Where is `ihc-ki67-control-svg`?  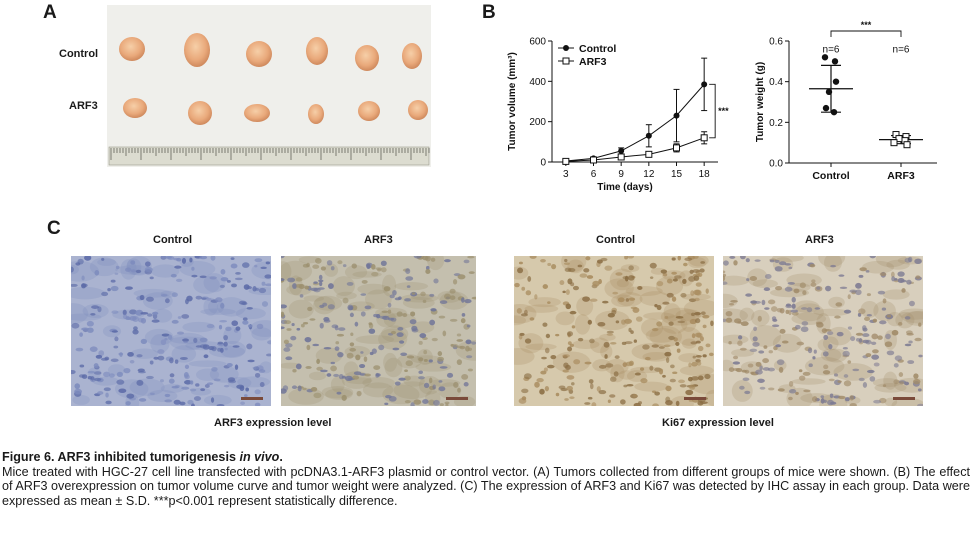
ihc-ki67-control-svg is located at coordinates (614, 331).